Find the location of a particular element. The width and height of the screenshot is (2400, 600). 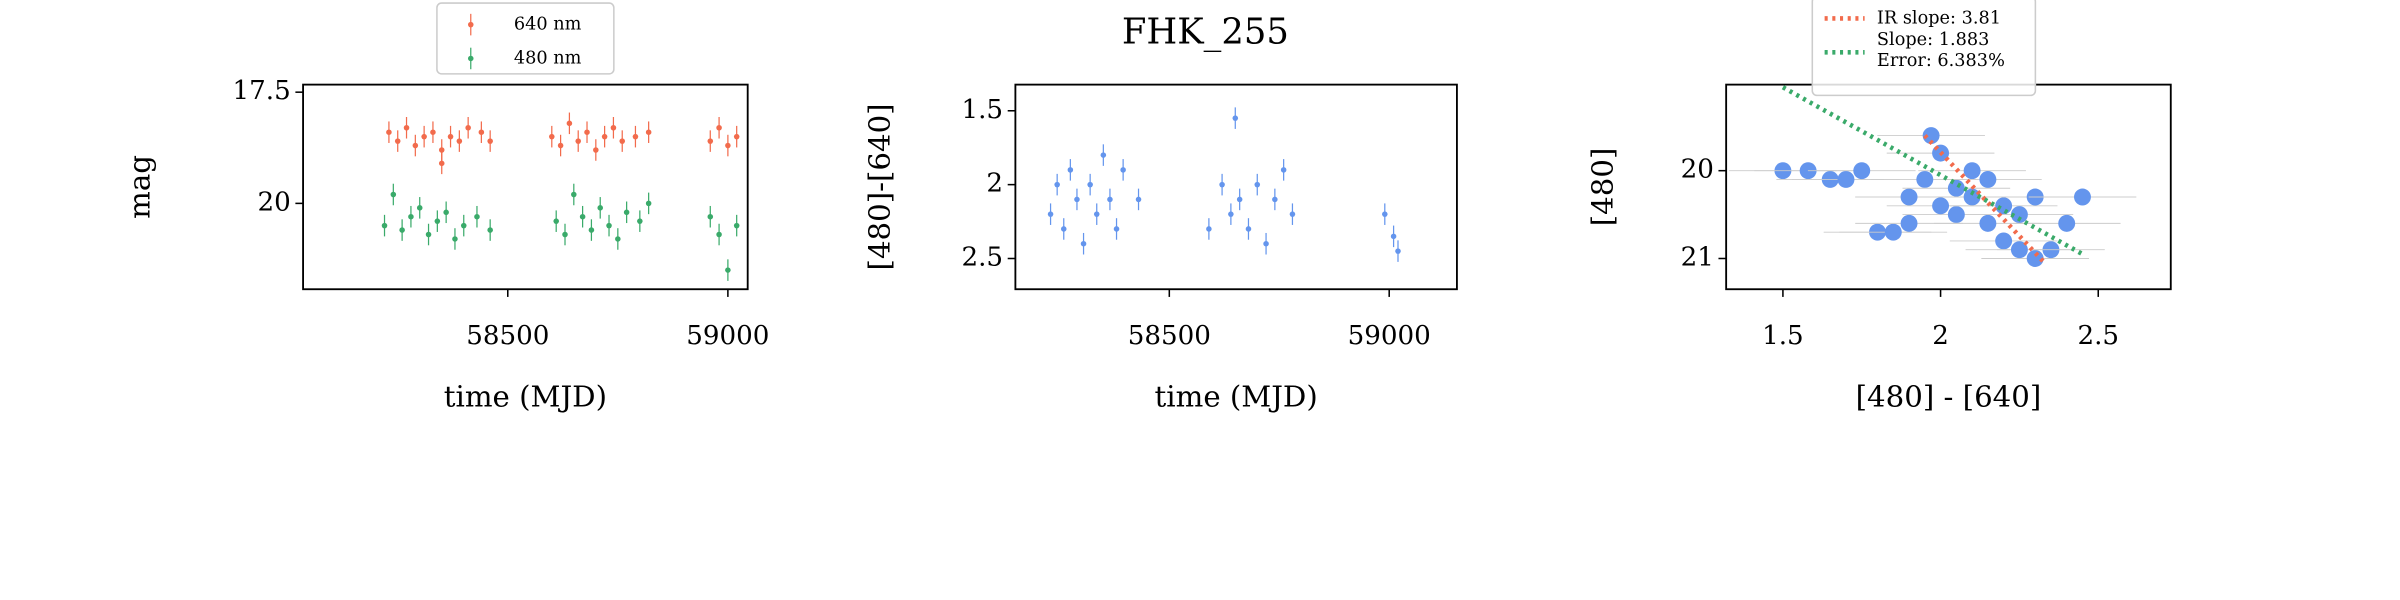

legend-box is located at coordinates (525, 38).